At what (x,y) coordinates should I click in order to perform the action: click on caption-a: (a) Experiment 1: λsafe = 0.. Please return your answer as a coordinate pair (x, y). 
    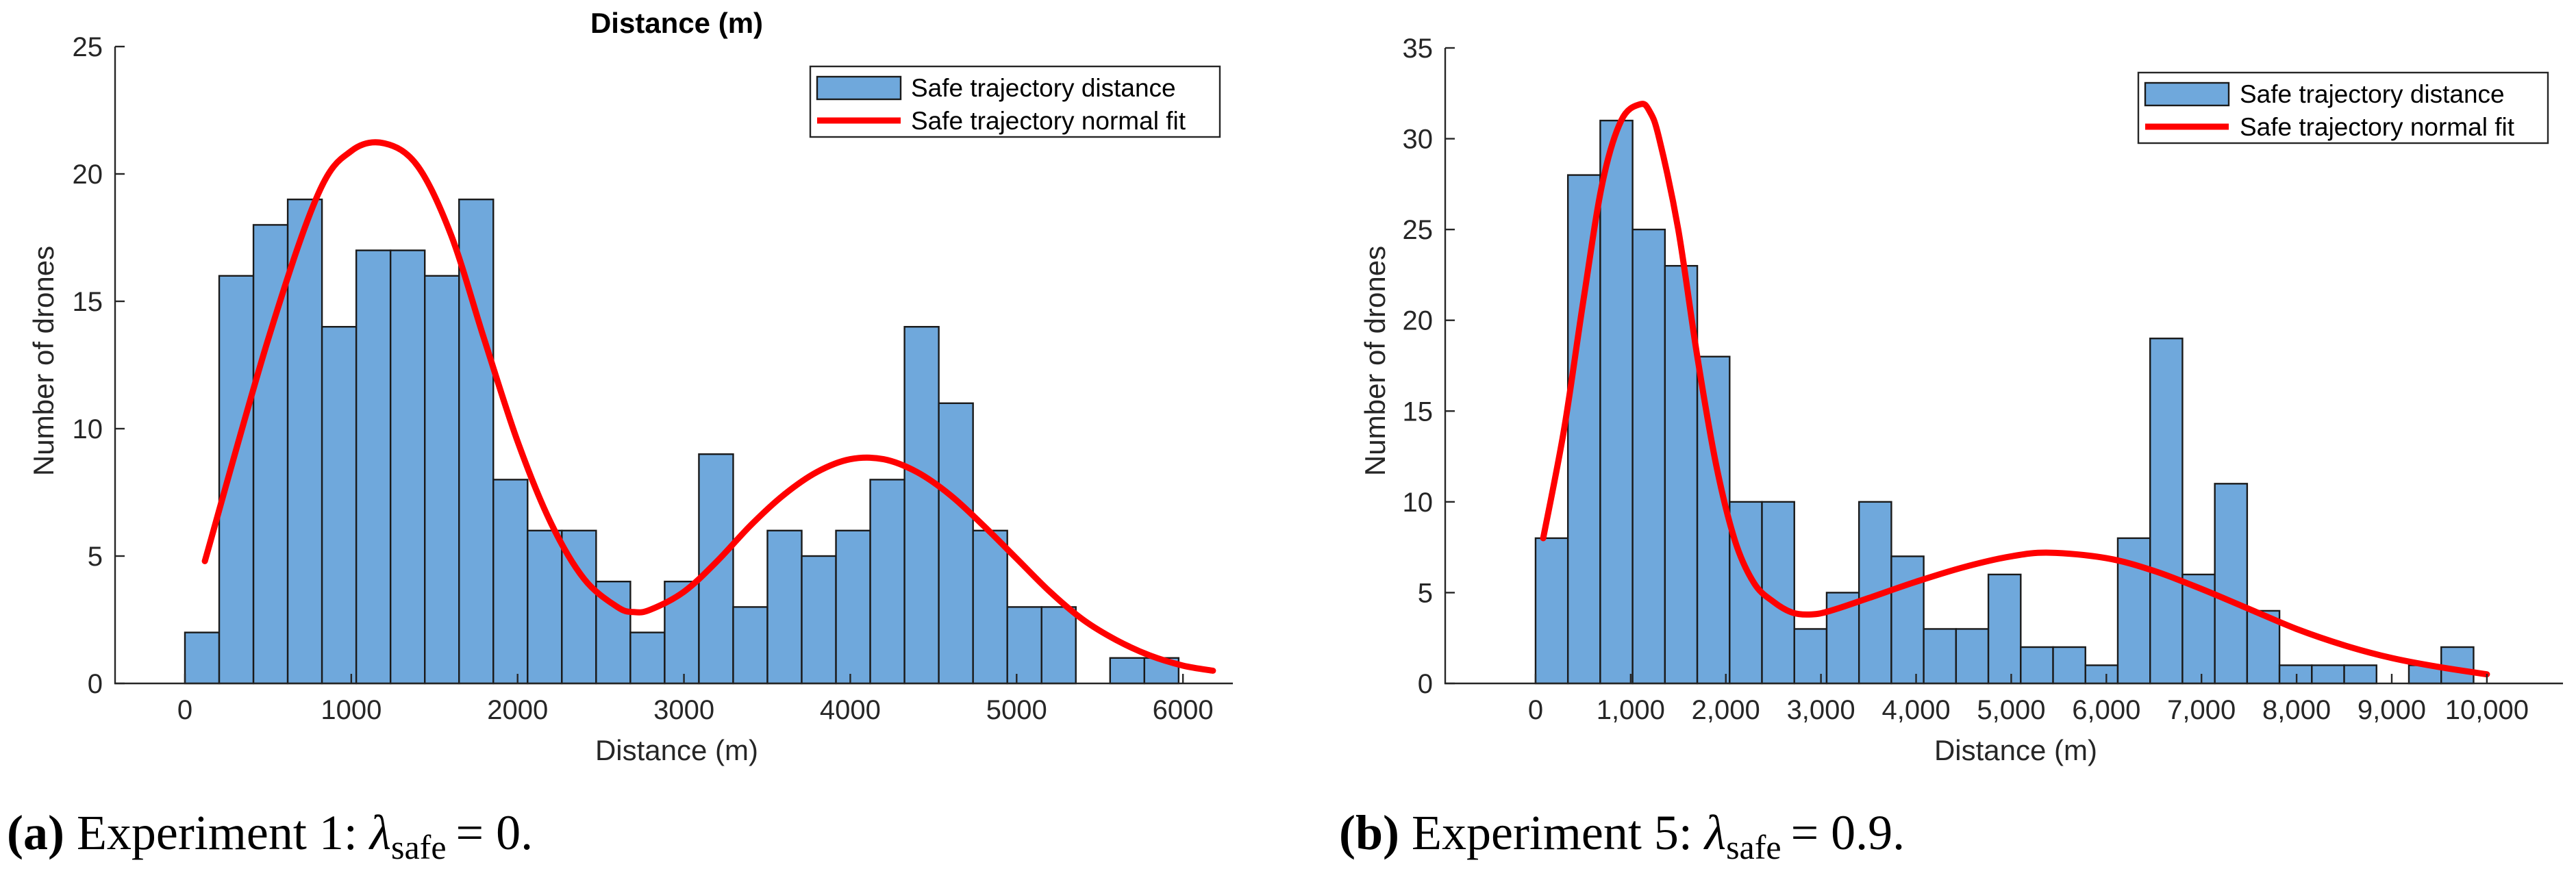
    Looking at the image, I should click on (270, 835).